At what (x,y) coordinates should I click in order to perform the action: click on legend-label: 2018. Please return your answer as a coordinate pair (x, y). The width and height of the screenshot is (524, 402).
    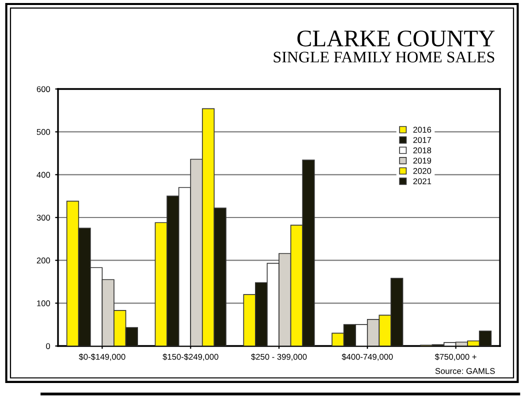
    Looking at the image, I should click on (422, 150).